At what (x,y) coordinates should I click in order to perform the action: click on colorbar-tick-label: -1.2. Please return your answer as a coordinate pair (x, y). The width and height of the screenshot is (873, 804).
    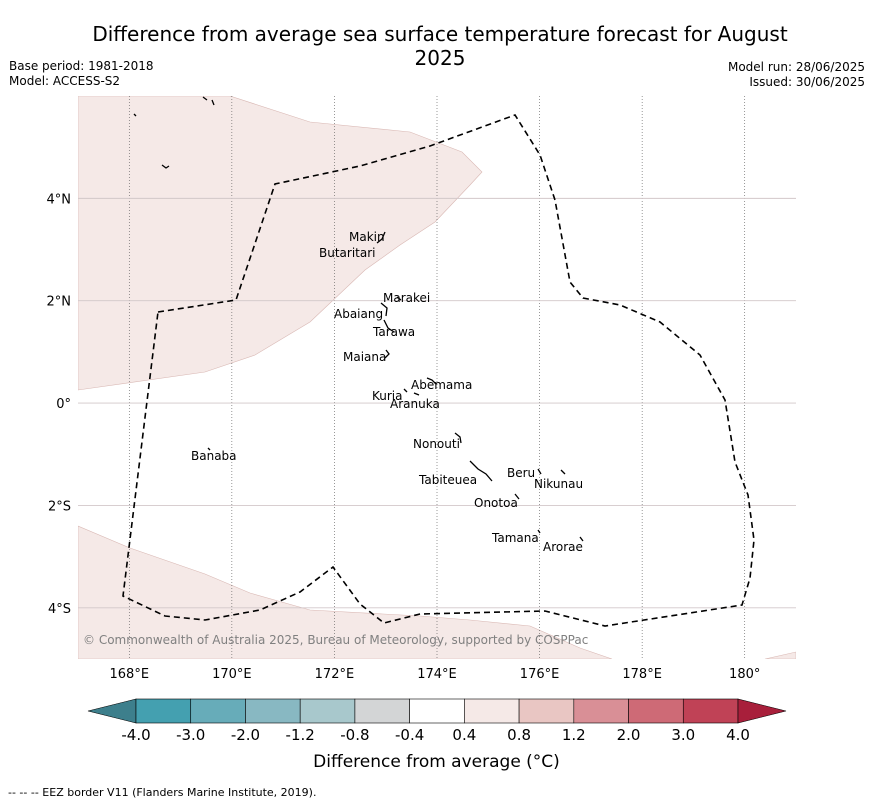
    Looking at the image, I should click on (300, 735).